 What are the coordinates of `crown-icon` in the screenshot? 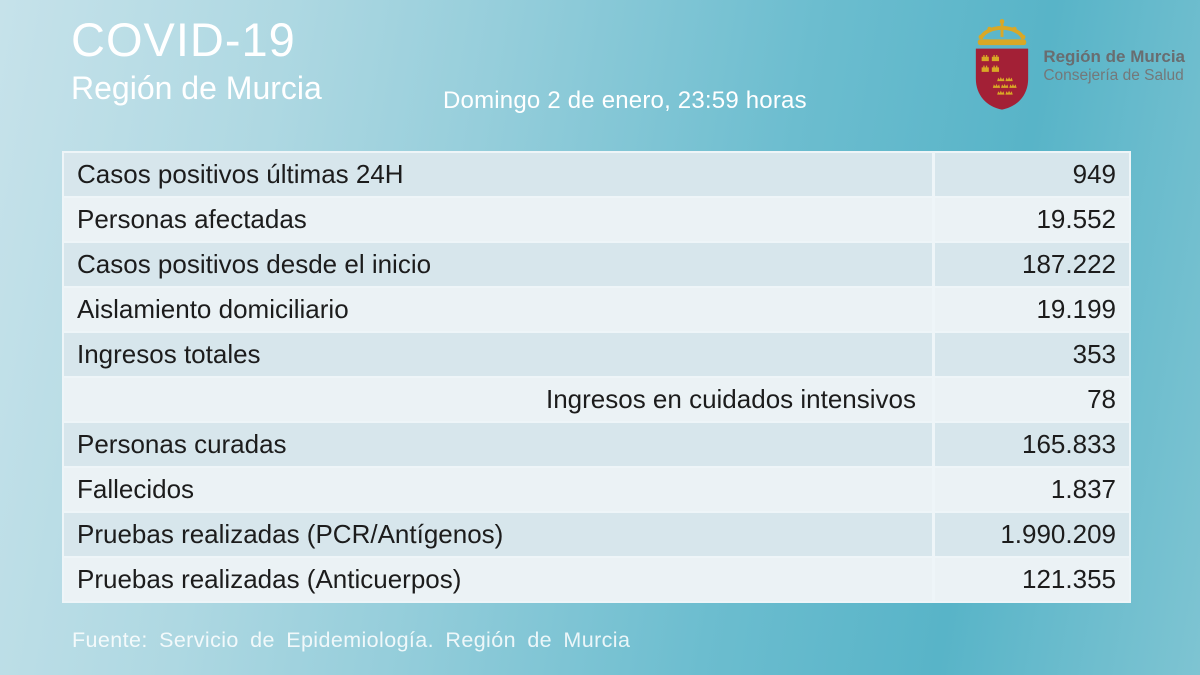 It's located at (1002, 32).